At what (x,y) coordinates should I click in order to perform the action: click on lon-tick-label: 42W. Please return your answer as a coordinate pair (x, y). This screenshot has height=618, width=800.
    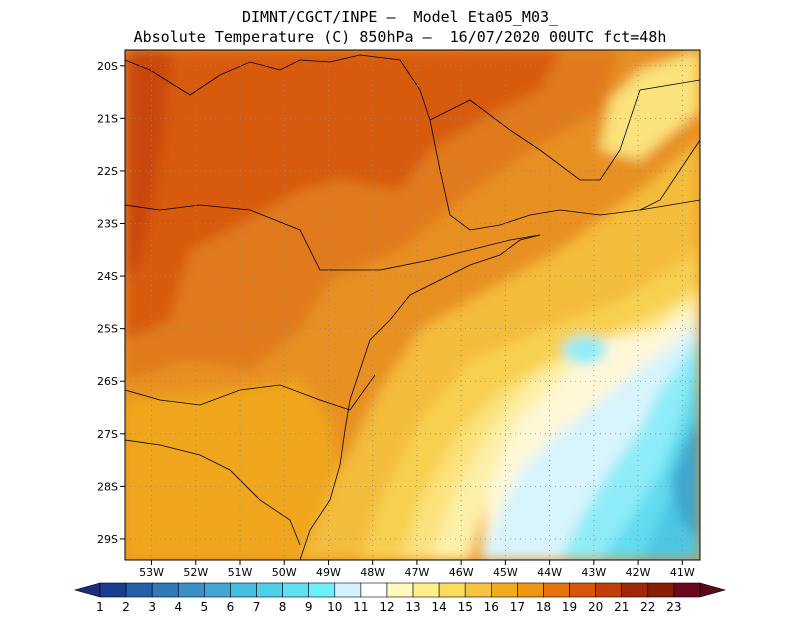
    Looking at the image, I should click on (638, 572).